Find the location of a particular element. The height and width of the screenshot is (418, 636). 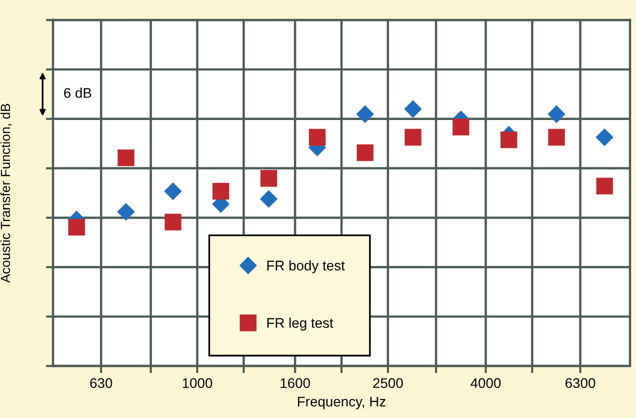

legend-label: FR leg test is located at coordinates (300, 324).